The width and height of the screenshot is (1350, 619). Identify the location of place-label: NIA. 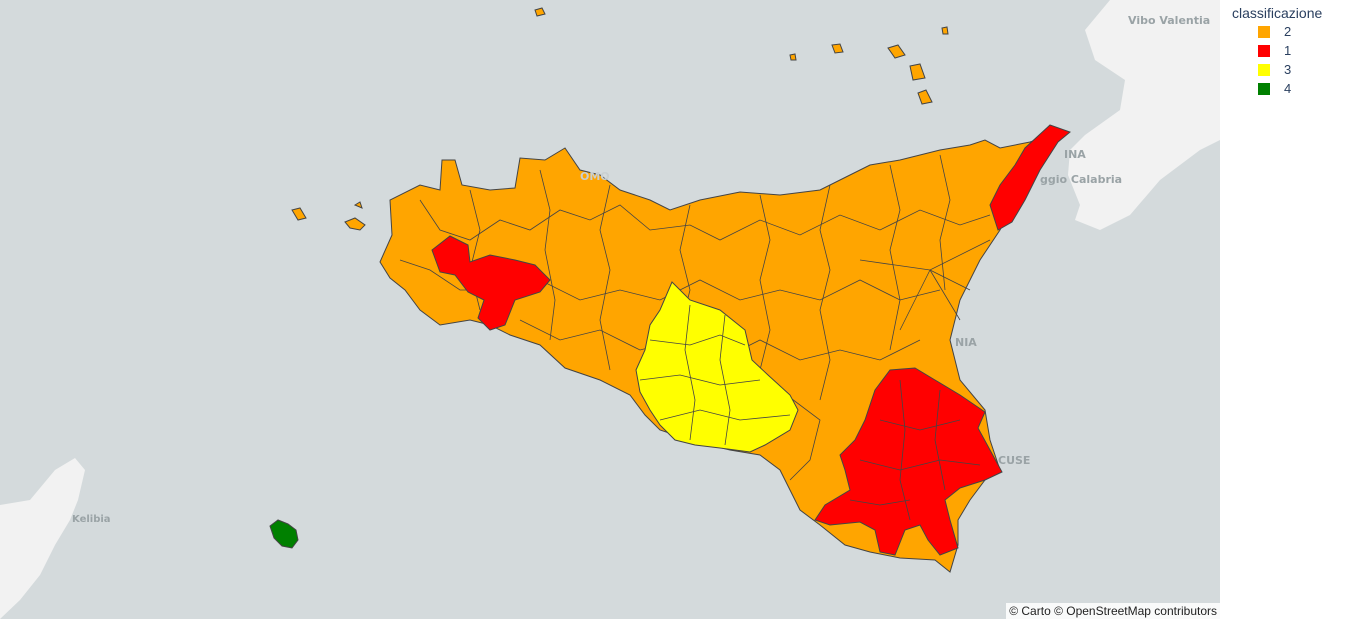
(966, 342).